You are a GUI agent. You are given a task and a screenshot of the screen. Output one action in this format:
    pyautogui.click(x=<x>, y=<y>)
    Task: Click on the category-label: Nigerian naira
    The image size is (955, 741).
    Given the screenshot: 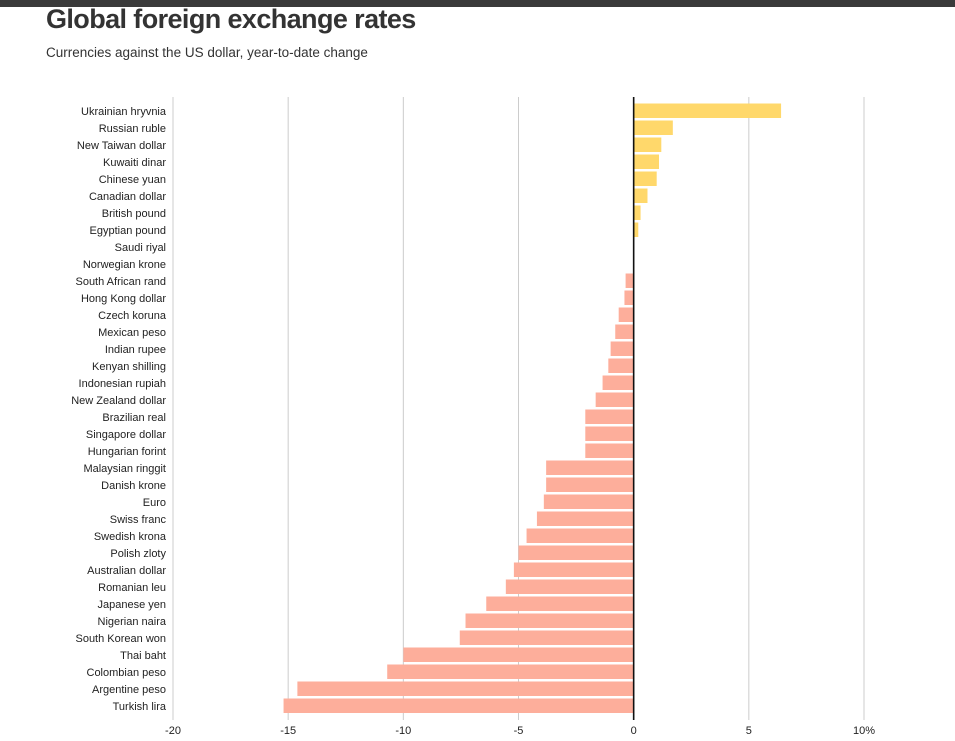 What is the action you would take?
    pyautogui.click(x=132, y=622)
    